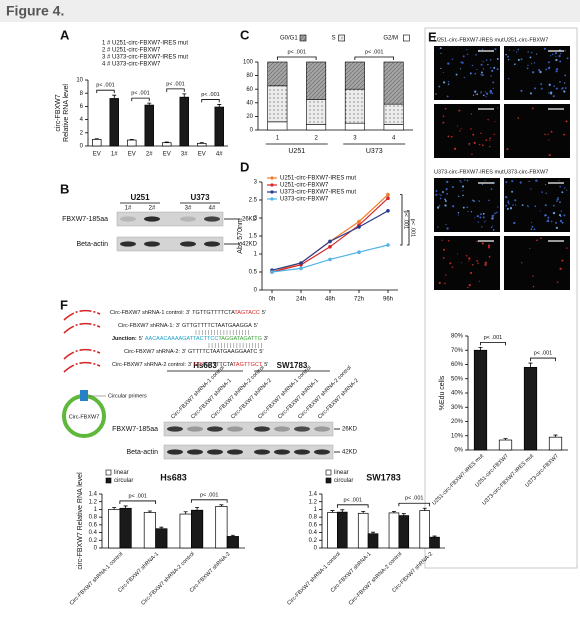  What do you see at coordinates (301, 300) in the screenshot?
I see `x-tick-label: 24h` at bounding box center [301, 300].